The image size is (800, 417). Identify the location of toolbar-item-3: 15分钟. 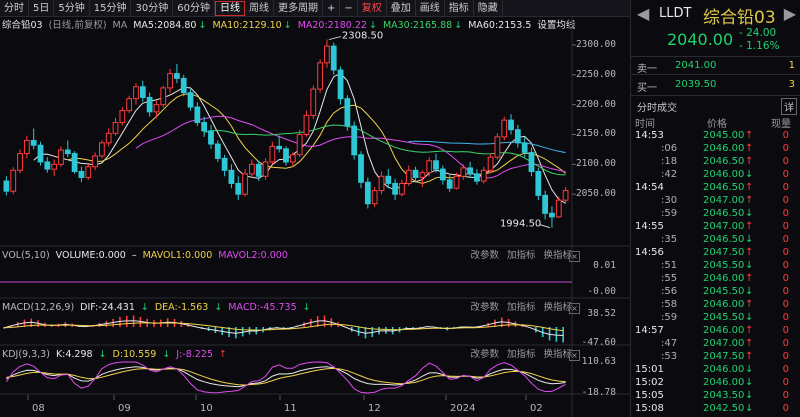
(111, 8).